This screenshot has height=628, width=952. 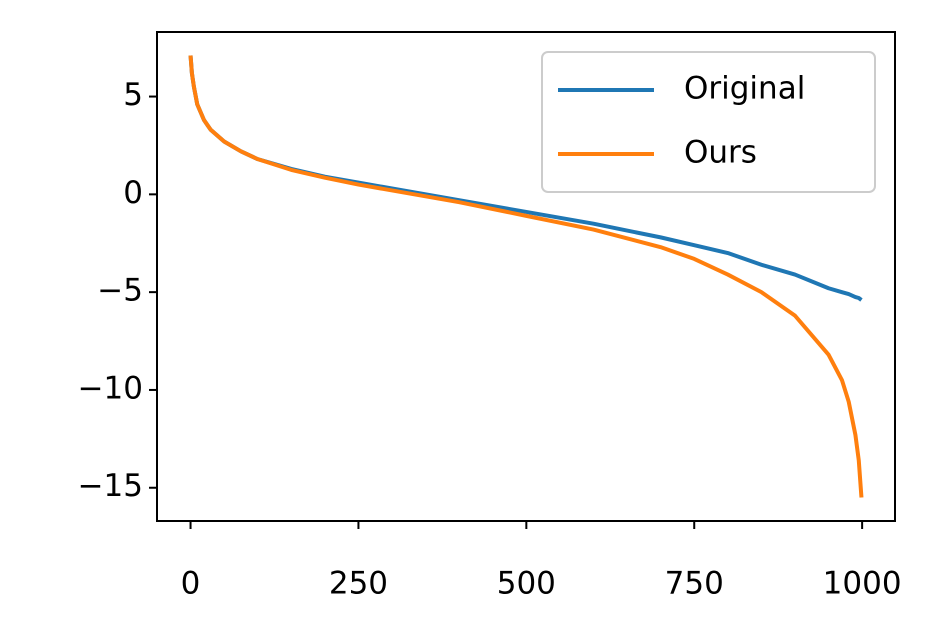 What do you see at coordinates (110, 486) in the screenshot?
I see `y-tick-label: −15` at bounding box center [110, 486].